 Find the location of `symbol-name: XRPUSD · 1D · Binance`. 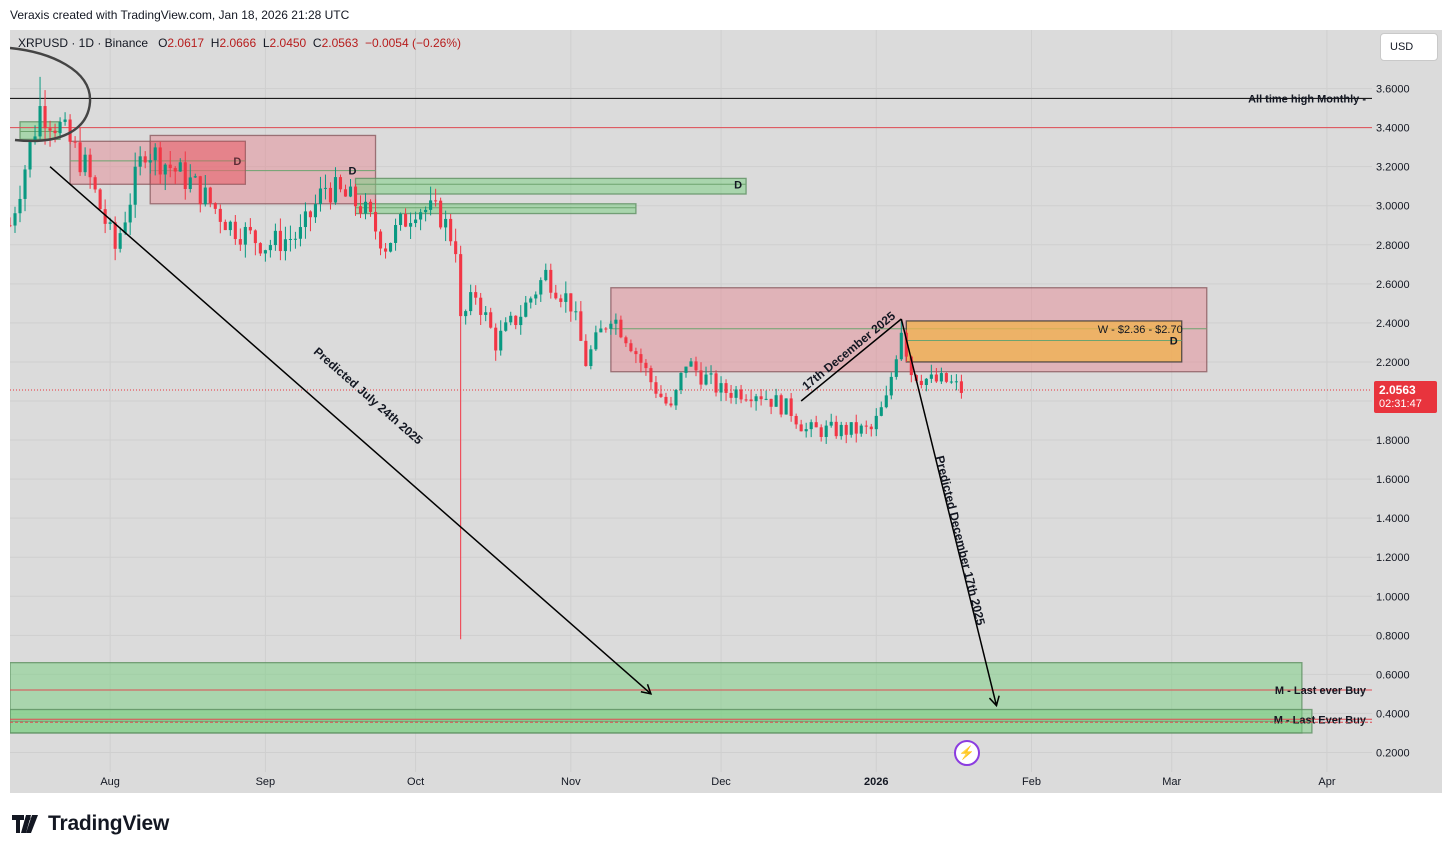

symbol-name: XRPUSD · 1D · Binance is located at coordinates (83, 43).